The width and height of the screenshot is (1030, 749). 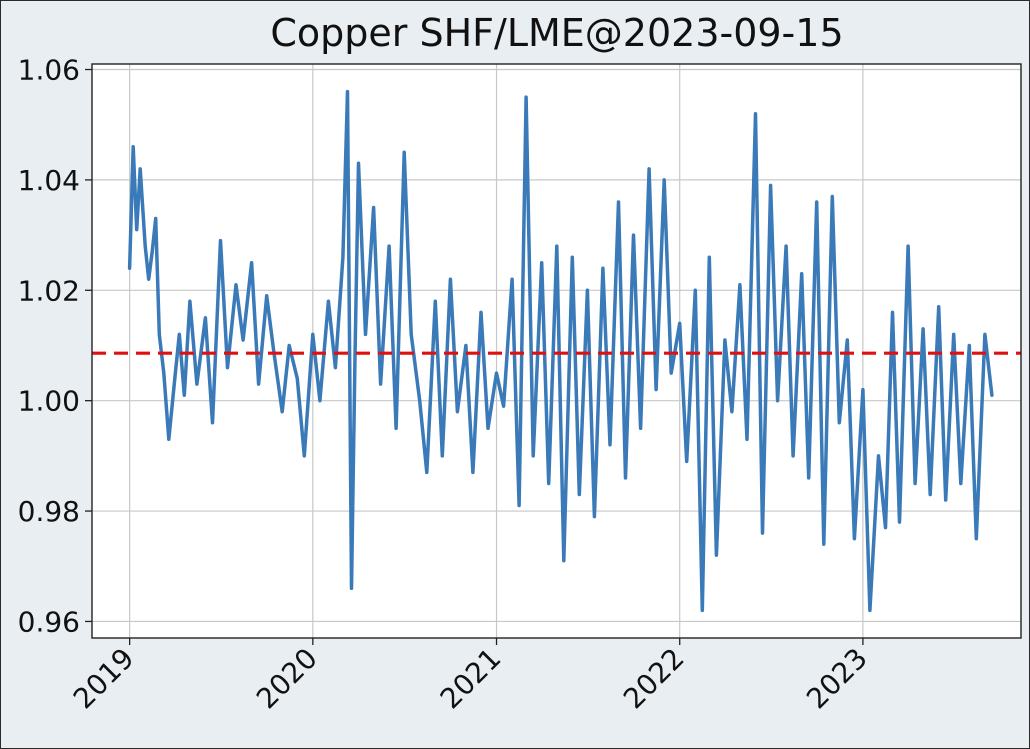 What do you see at coordinates (49, 180) in the screenshot?
I see `y-tick-label: 1.04` at bounding box center [49, 180].